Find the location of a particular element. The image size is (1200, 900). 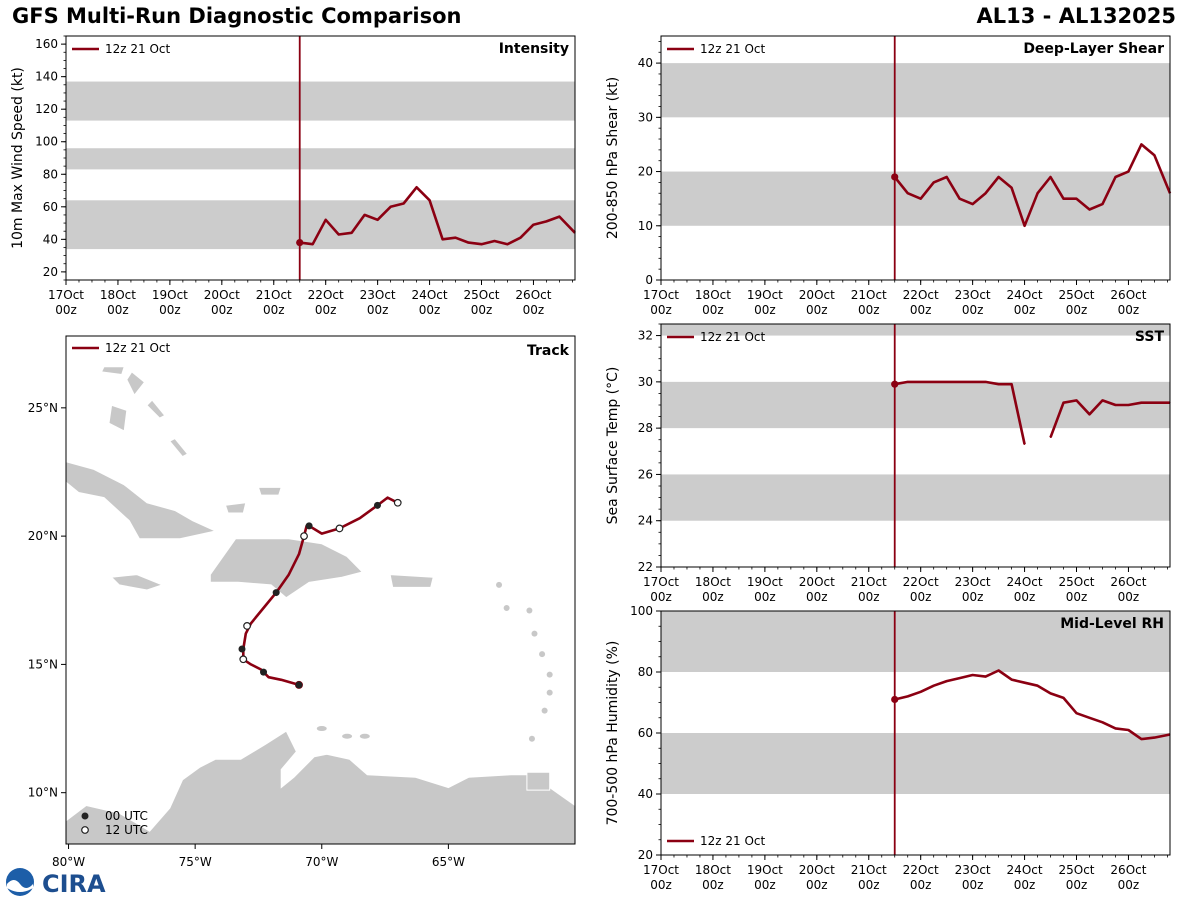

shear-x-tick-label: 24Oct is located at coordinates (1025, 295).